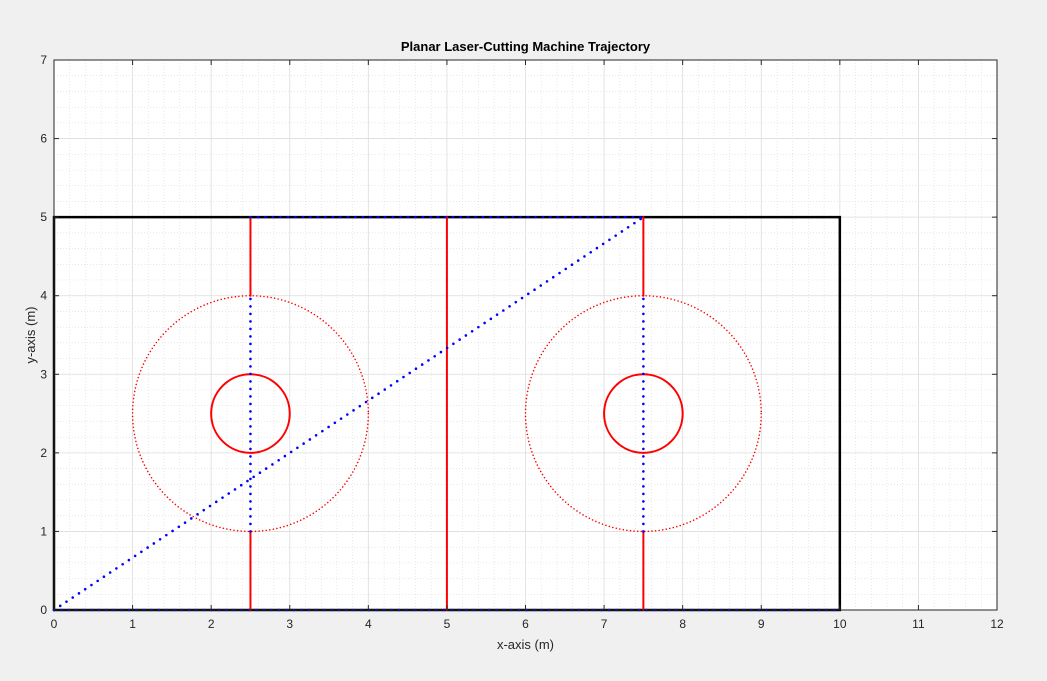 The height and width of the screenshot is (681, 1047). What do you see at coordinates (525, 644) in the screenshot?
I see `x-axis-label: x-axis (m)` at bounding box center [525, 644].